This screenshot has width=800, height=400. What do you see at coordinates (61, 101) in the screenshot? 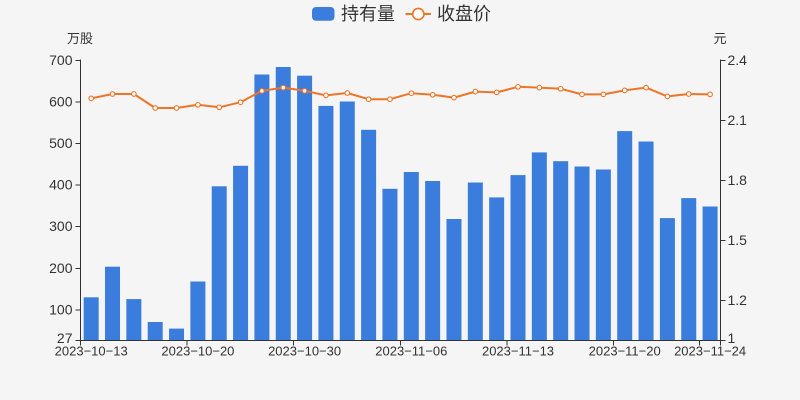
I see `svg-text: 600` at bounding box center [61, 101].